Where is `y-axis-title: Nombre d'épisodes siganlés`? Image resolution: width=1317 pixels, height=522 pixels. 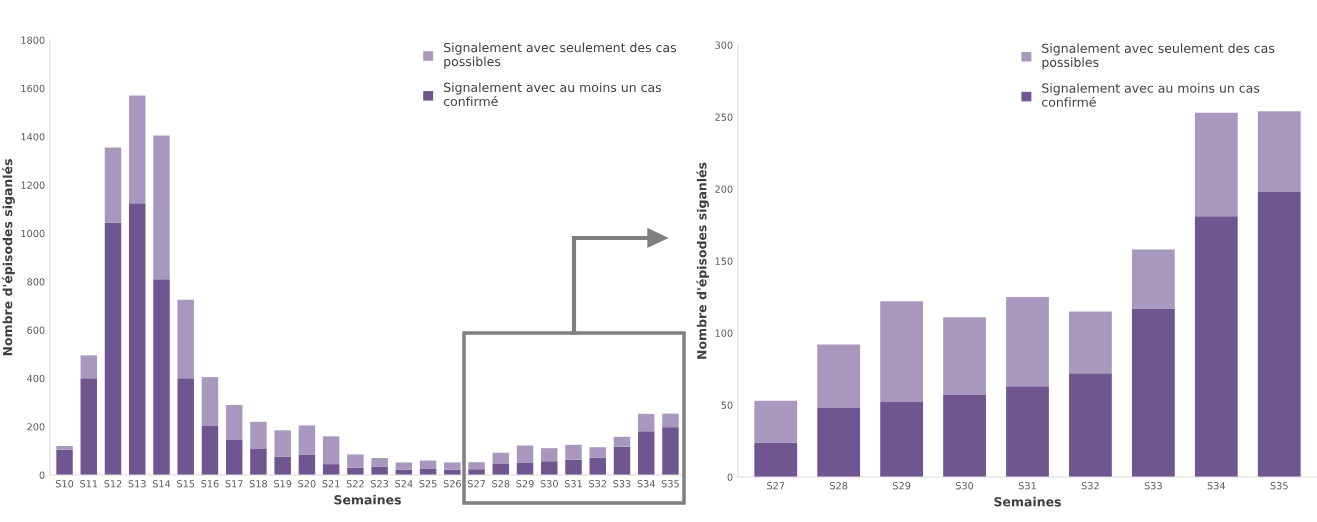 y-axis-title: Nombre d'épisodes siganlés is located at coordinates (8, 257).